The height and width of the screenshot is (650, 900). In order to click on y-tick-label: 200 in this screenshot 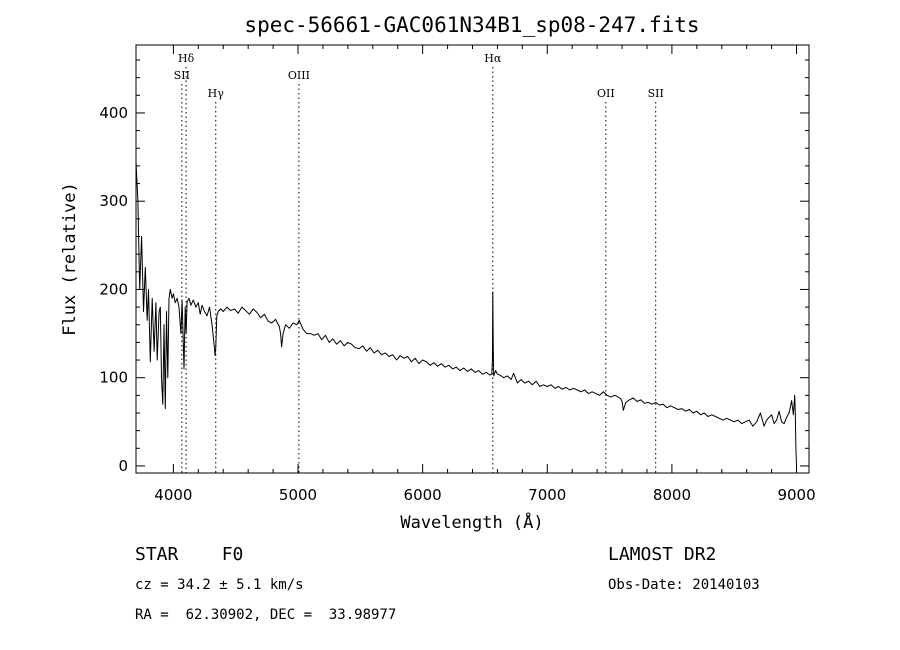, I will do `click(113, 289)`.